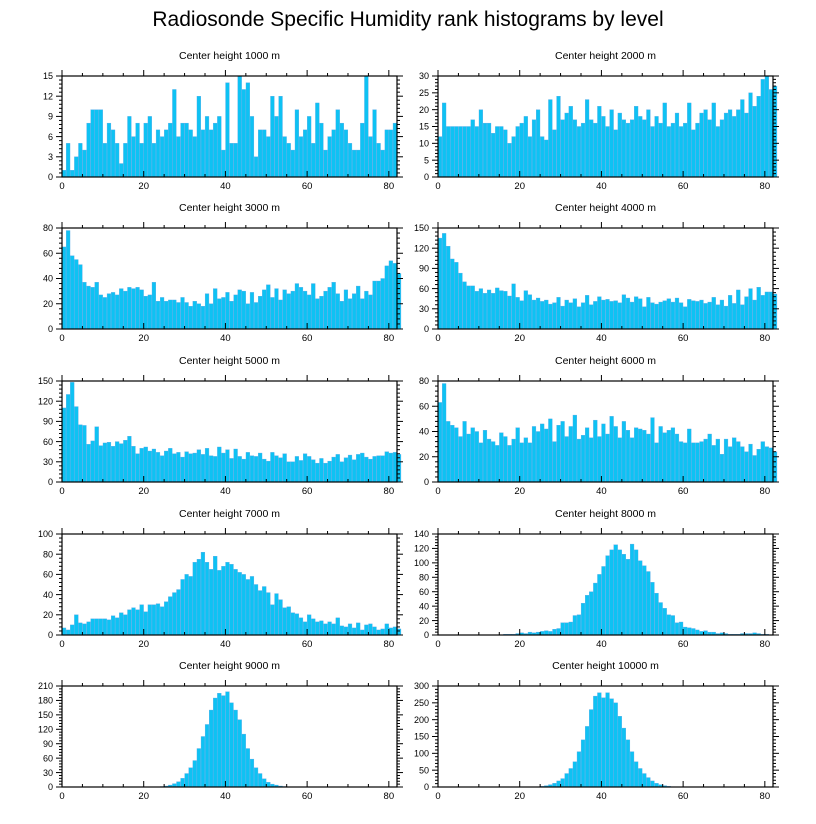 Image resolution: width=816 pixels, height=824 pixels. What do you see at coordinates (223, 273) in the screenshot?
I see `histogram-panel-3: Center height 3000 m 0 20 40 60 80 0 20 40 60 80` at bounding box center [223, 273].